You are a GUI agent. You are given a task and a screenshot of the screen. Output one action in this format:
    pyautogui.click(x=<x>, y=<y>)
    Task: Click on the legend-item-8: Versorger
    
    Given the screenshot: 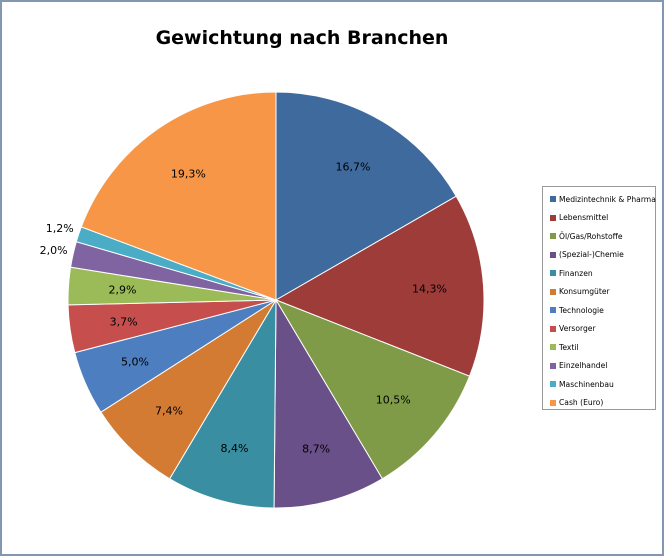 What is the action you would take?
    pyautogui.click(x=602, y=329)
    